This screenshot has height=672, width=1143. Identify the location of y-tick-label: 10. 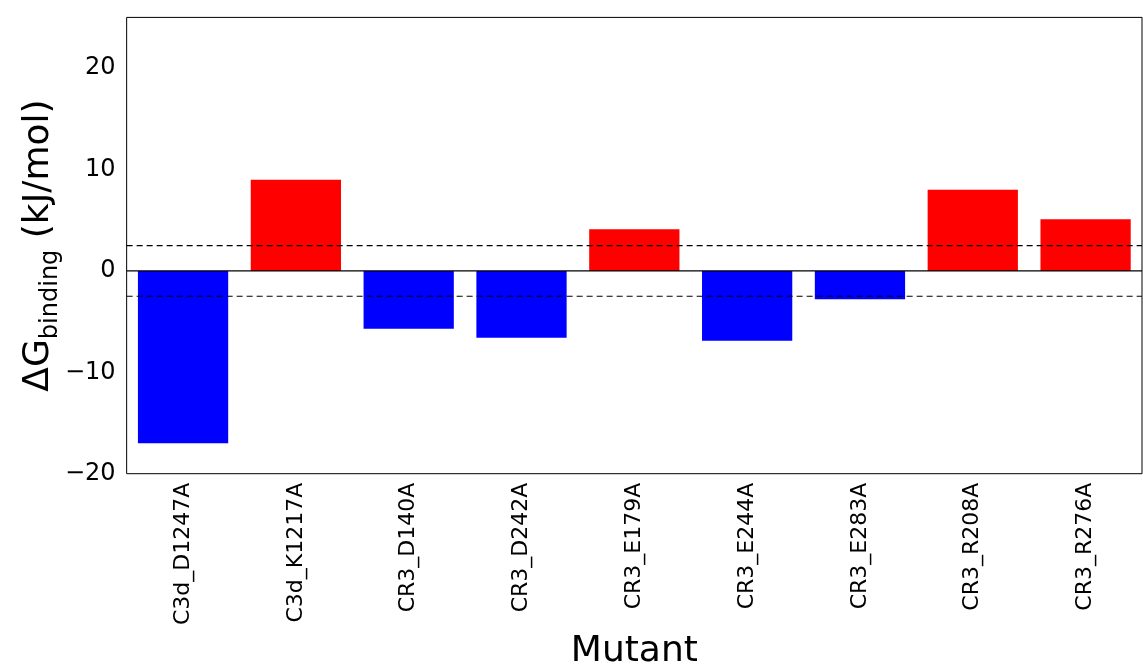
(100, 167).